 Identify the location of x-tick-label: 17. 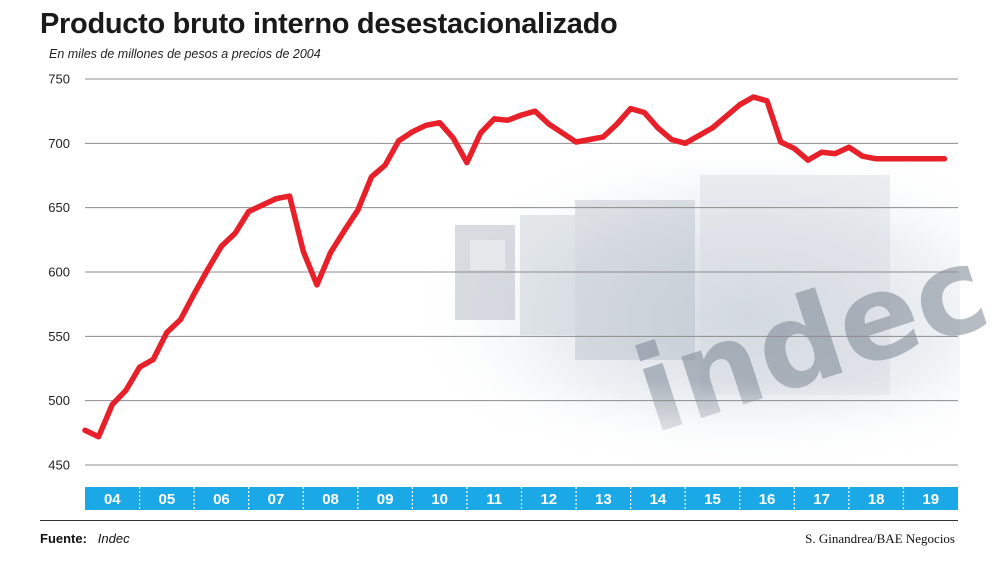
(821, 499).